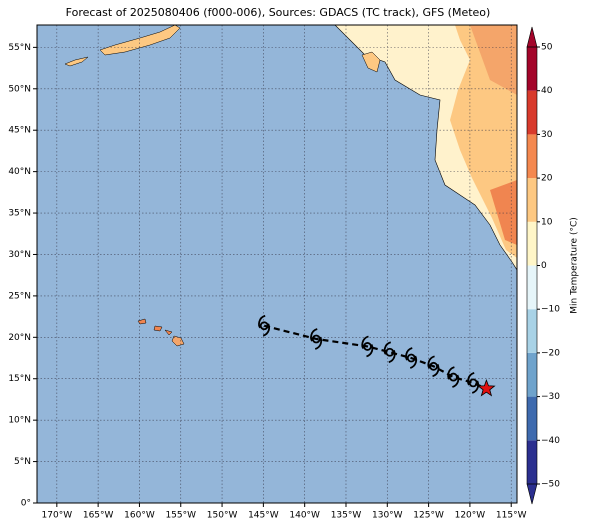 This screenshot has height=532, width=592. What do you see at coordinates (180, 516) in the screenshot?
I see `x-tick-label: 155°W` at bounding box center [180, 516].